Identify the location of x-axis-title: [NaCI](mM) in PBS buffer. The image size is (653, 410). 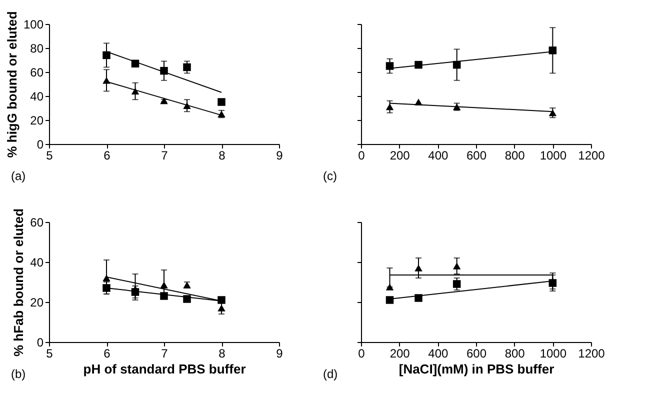
(476, 369).